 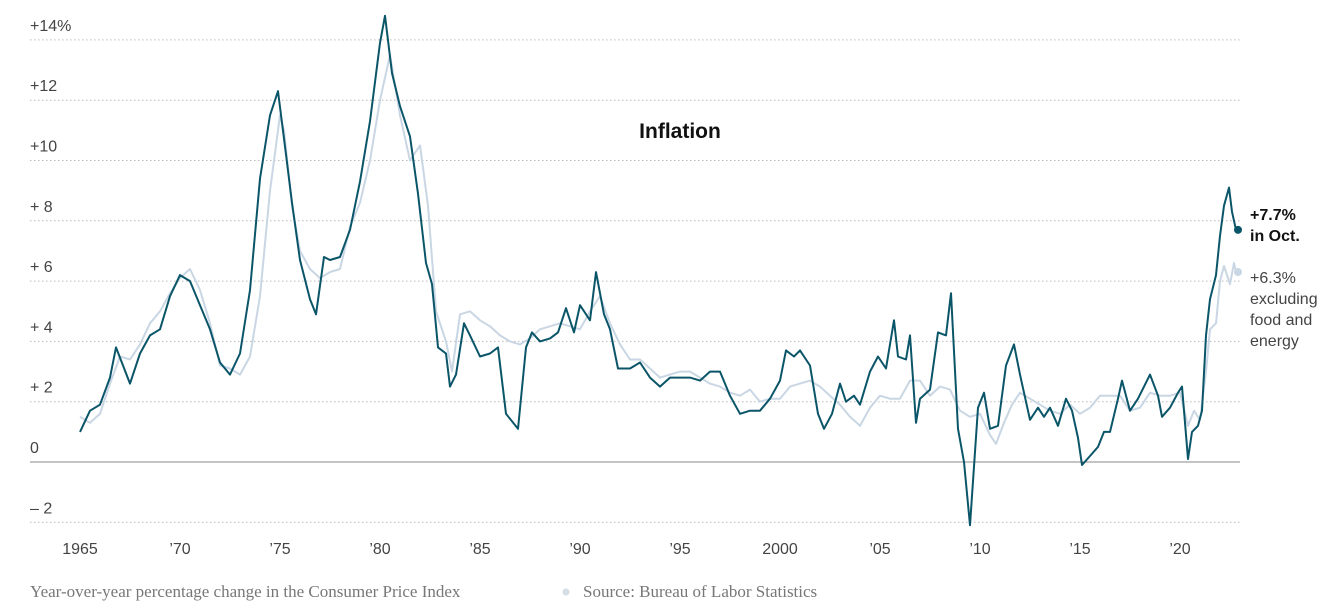 I want to click on x-tick-label: 1965, so click(x=80, y=549).